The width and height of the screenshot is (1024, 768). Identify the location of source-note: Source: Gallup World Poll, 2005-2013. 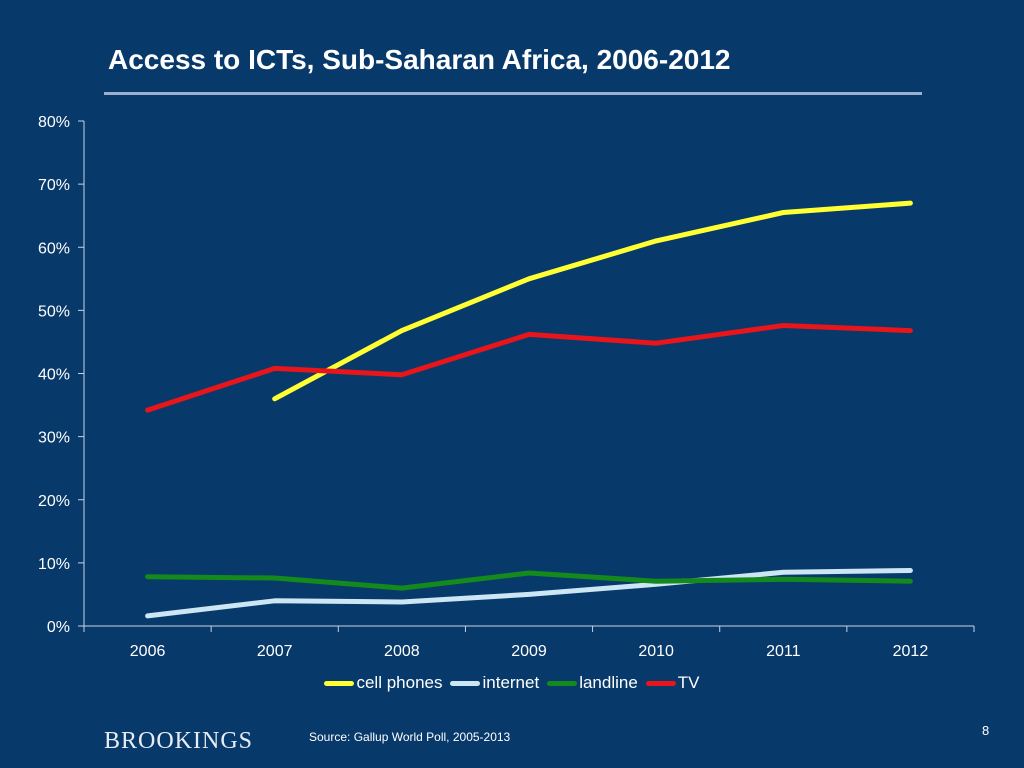
(410, 737).